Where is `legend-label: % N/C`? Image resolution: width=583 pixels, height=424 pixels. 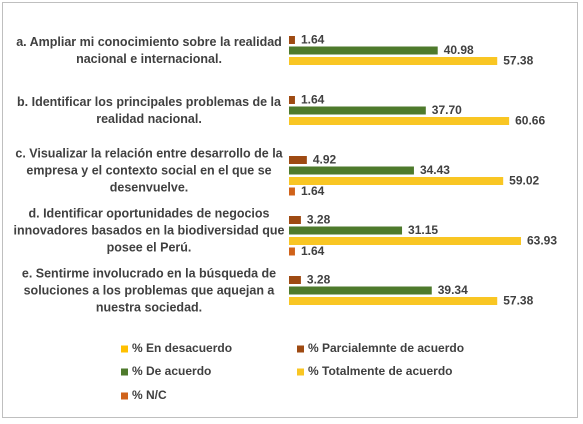
legend-label: % N/C is located at coordinates (149, 395).